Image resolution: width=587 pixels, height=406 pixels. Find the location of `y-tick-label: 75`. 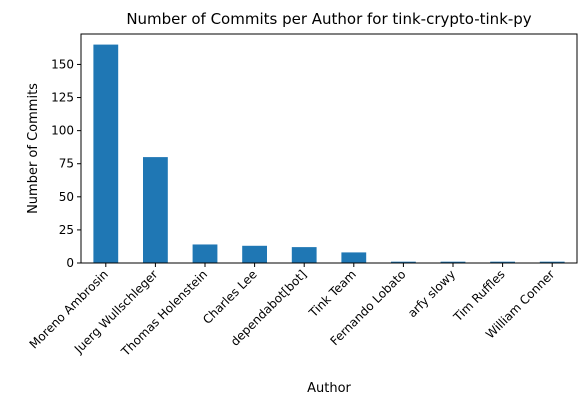

y-tick-label: 75 is located at coordinates (66, 164).